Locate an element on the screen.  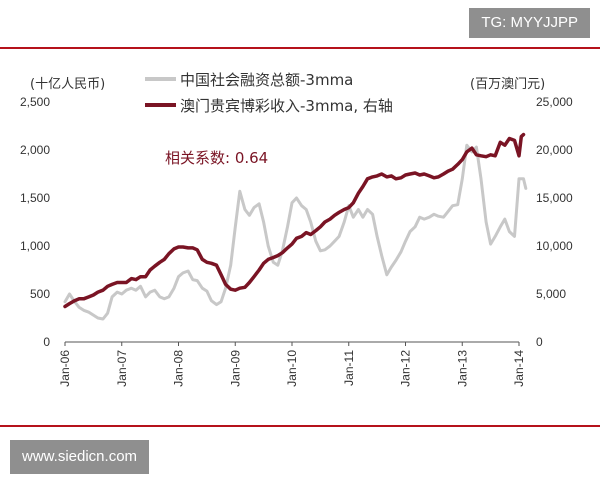
watermark-top: TG: MYYJJPP is located at coordinates (529, 23).